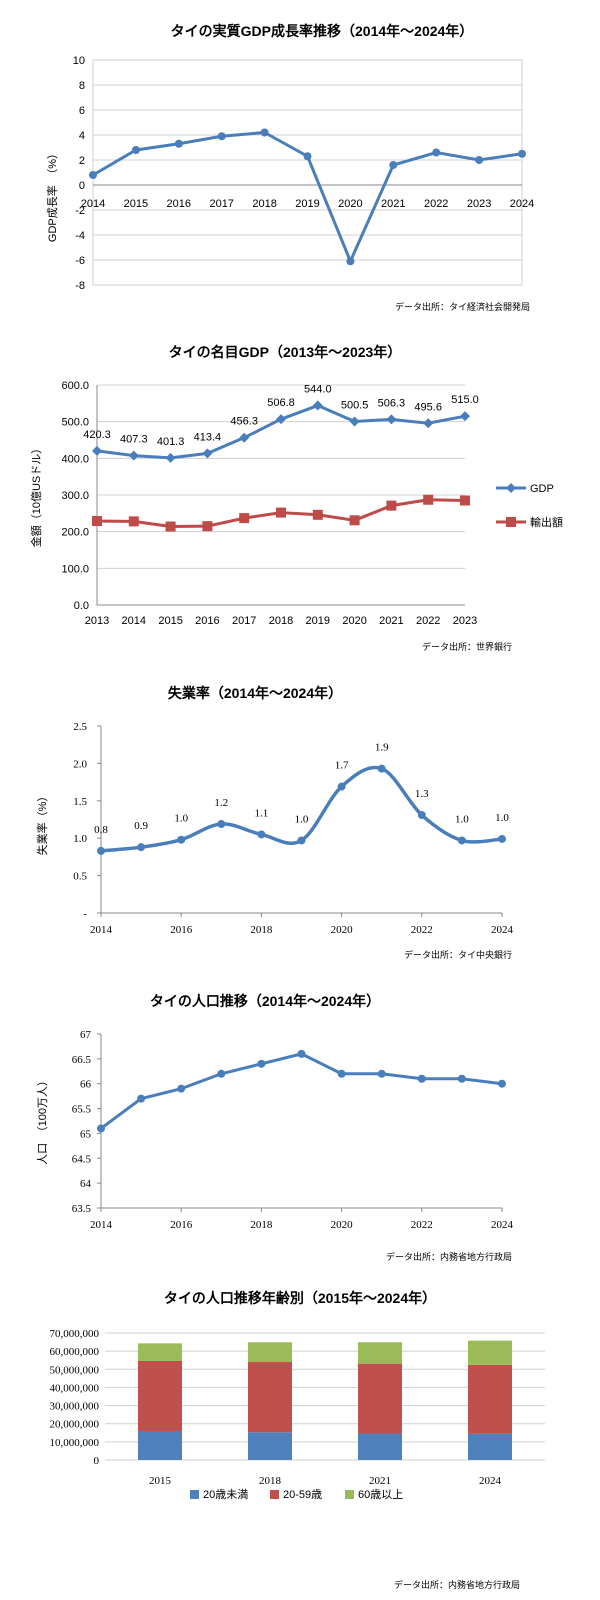  Describe the element at coordinates (82, 161) in the screenshot. I see `y-tick-label: 2` at that location.